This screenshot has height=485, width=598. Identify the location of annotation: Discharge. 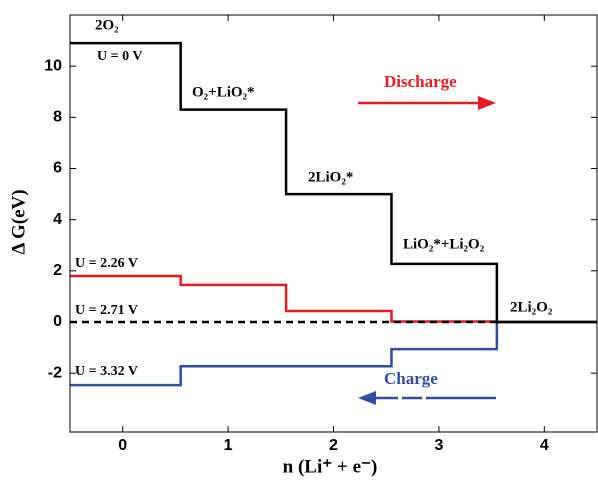
(420, 81).